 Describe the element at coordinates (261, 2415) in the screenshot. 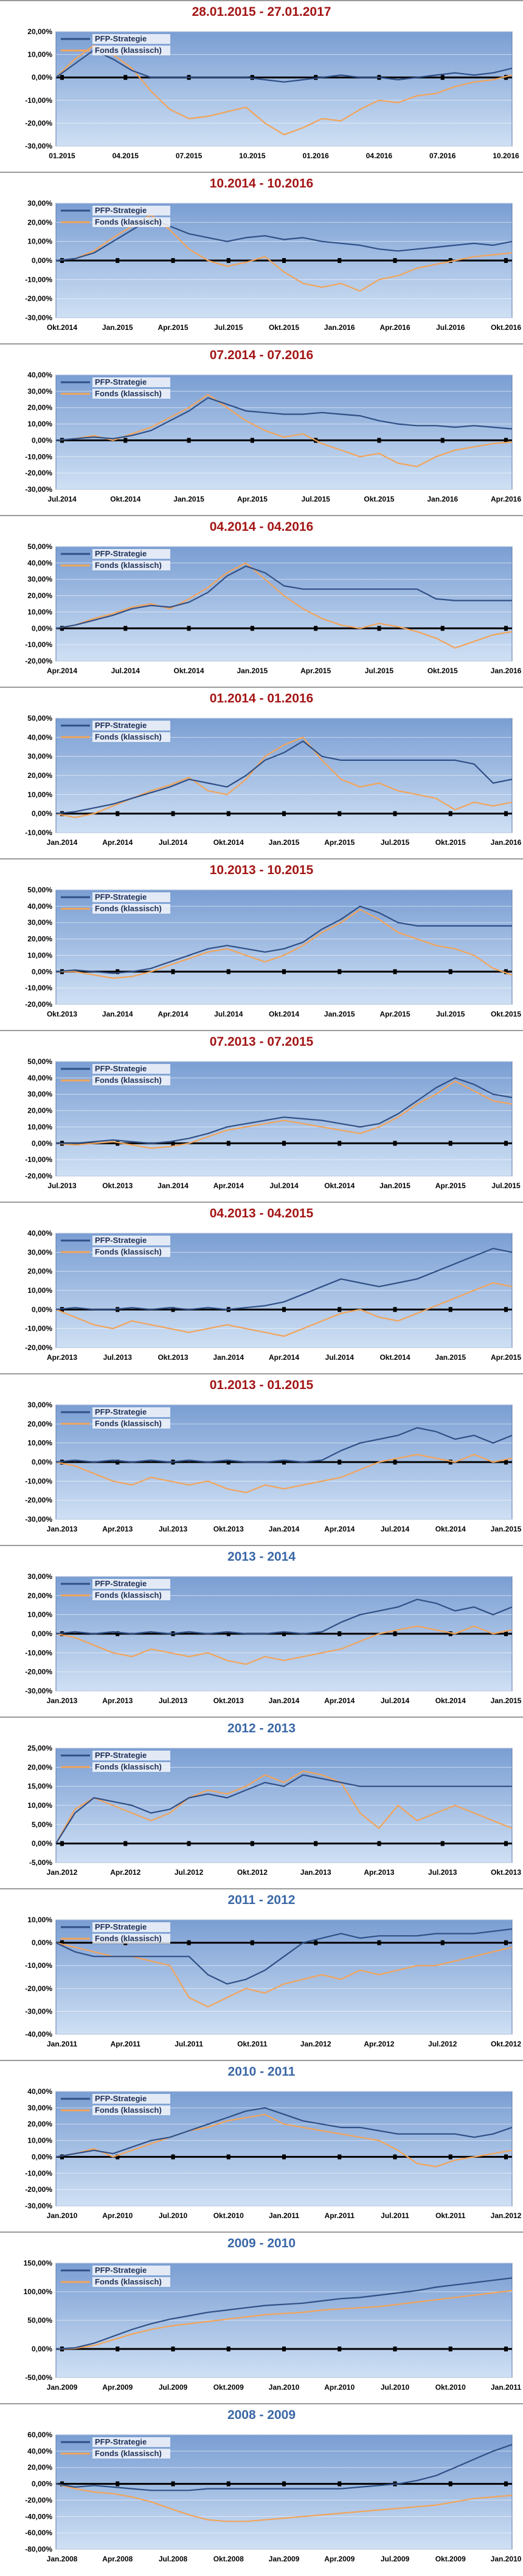

I see `chart-title: 2008 - 2009` at that location.